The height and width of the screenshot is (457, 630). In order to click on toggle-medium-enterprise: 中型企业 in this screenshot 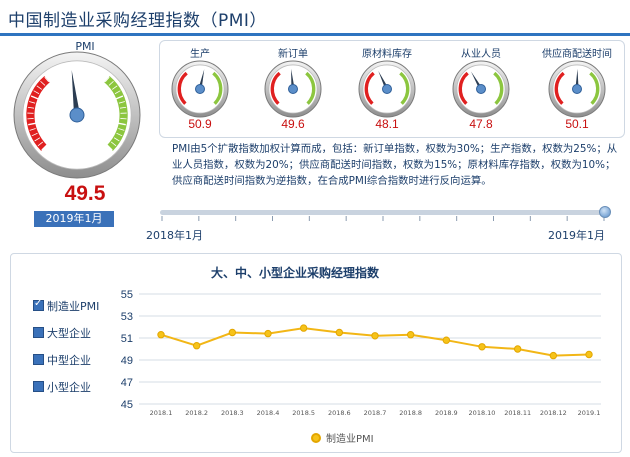, I will do `click(66, 359)`.